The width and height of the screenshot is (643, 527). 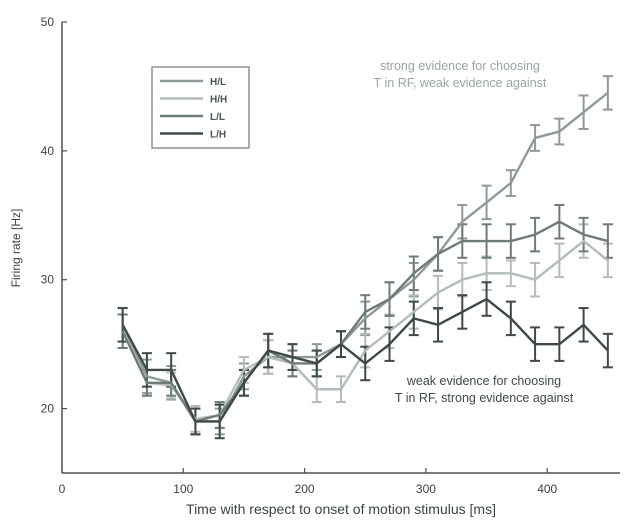 I want to click on x-tick-label: 100, so click(x=183, y=489).